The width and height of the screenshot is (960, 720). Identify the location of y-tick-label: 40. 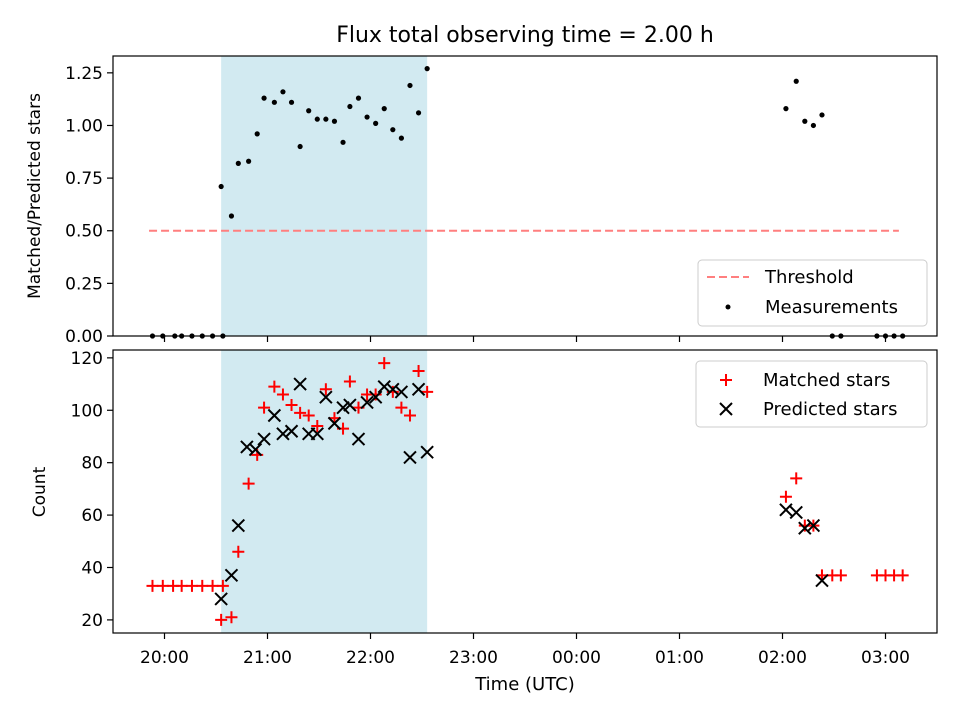
(92, 568).